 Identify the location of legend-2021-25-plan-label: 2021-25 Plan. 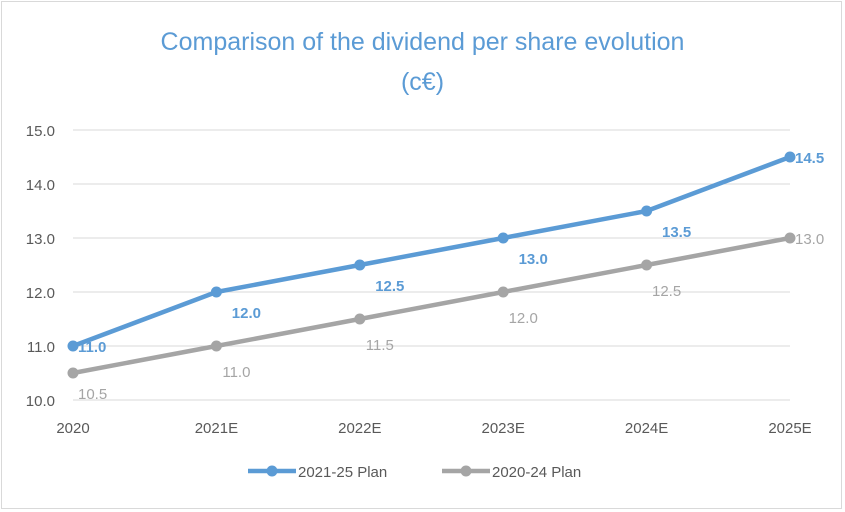
(342, 472).